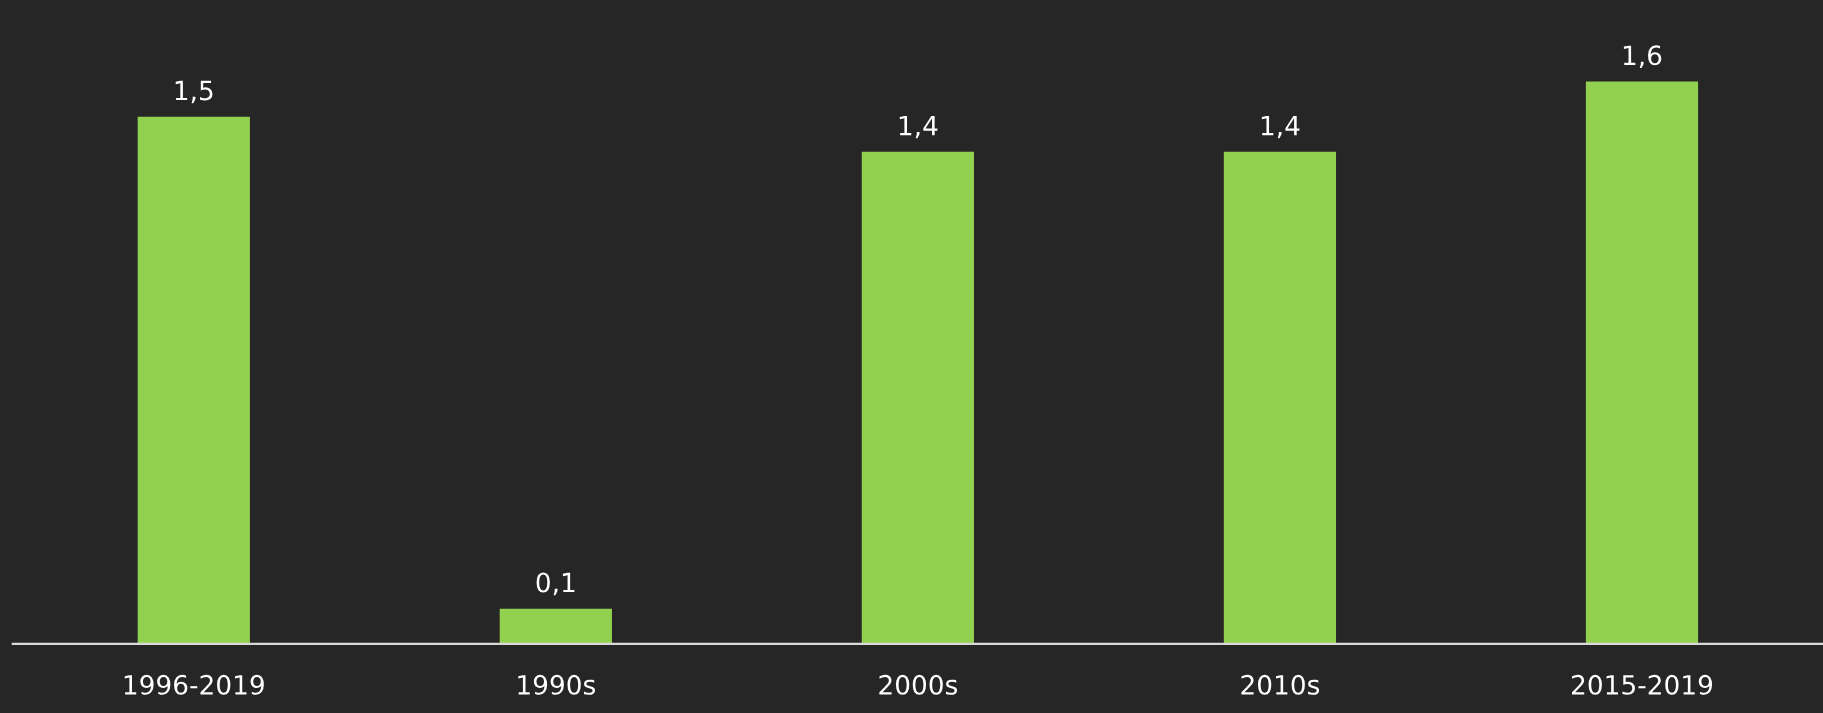 The image size is (1823, 713). I want to click on x-tick-label: 1996-2019, so click(194, 684).